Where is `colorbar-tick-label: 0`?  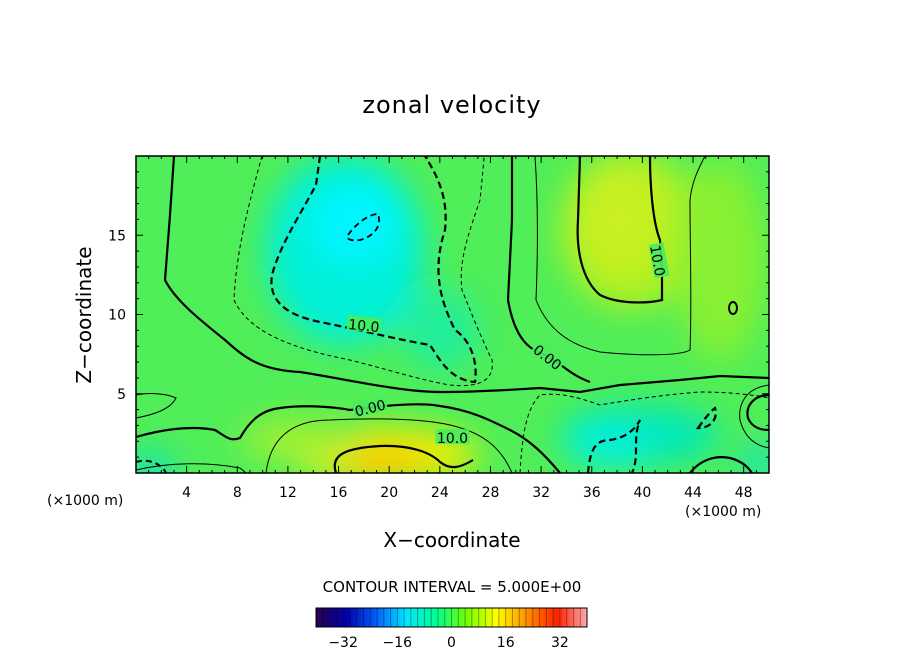
colorbar-tick-label: 0 is located at coordinates (451, 643).